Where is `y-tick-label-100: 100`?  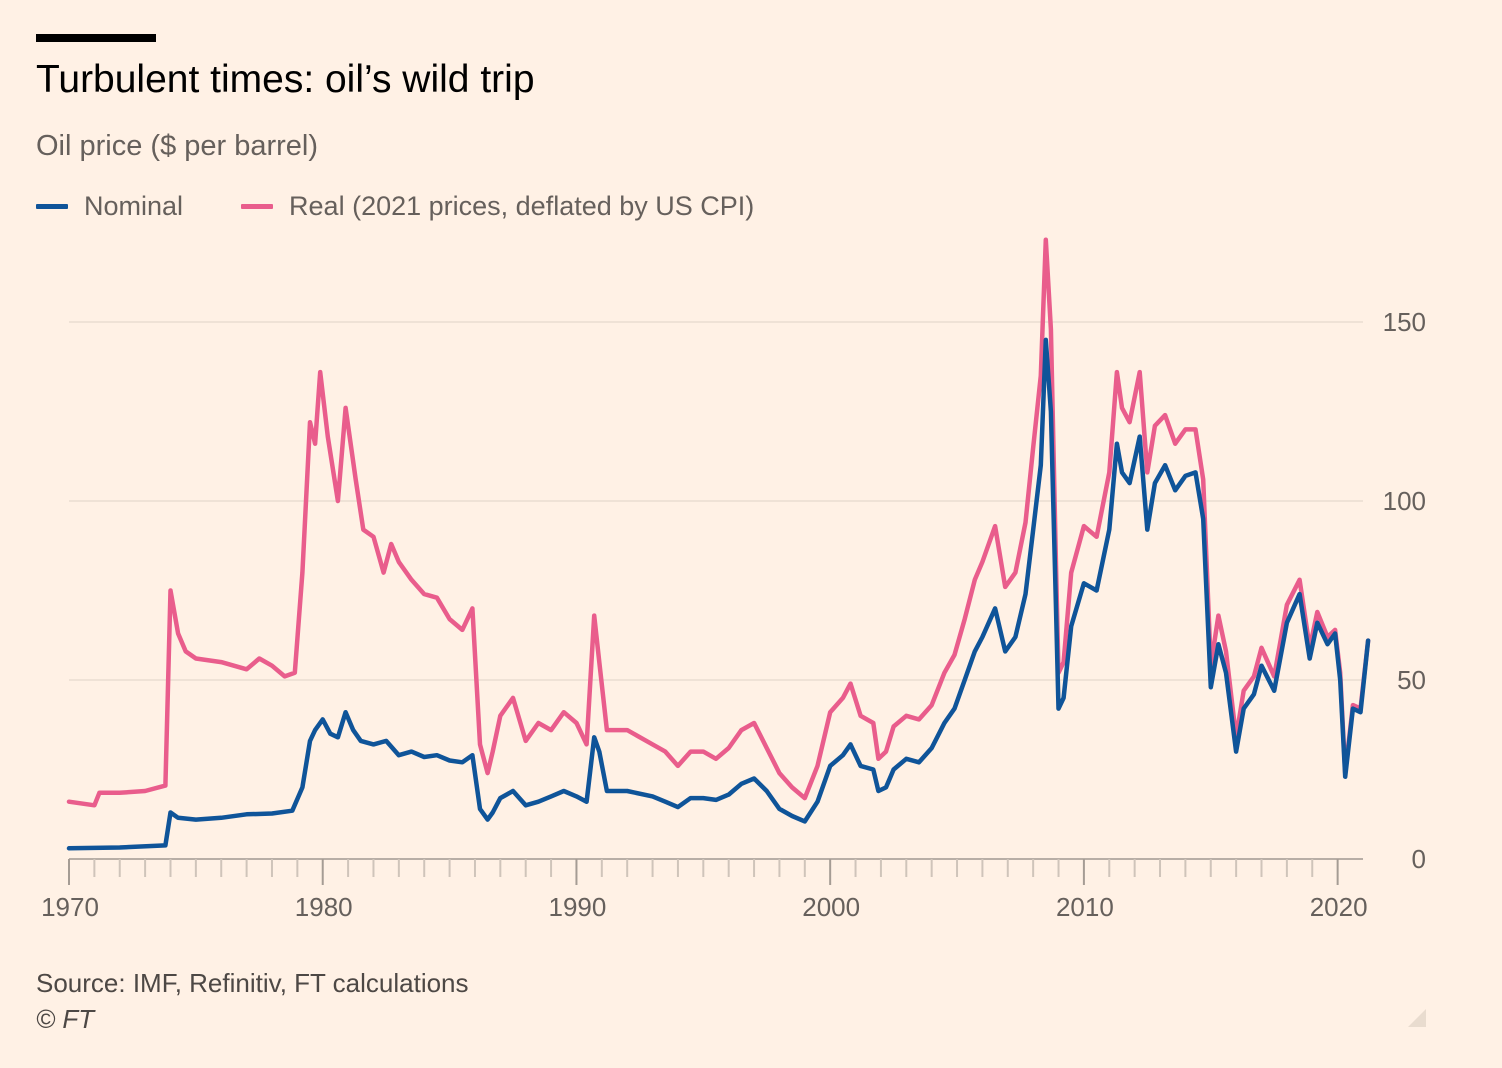 y-tick-label-100: 100 is located at coordinates (1404, 501).